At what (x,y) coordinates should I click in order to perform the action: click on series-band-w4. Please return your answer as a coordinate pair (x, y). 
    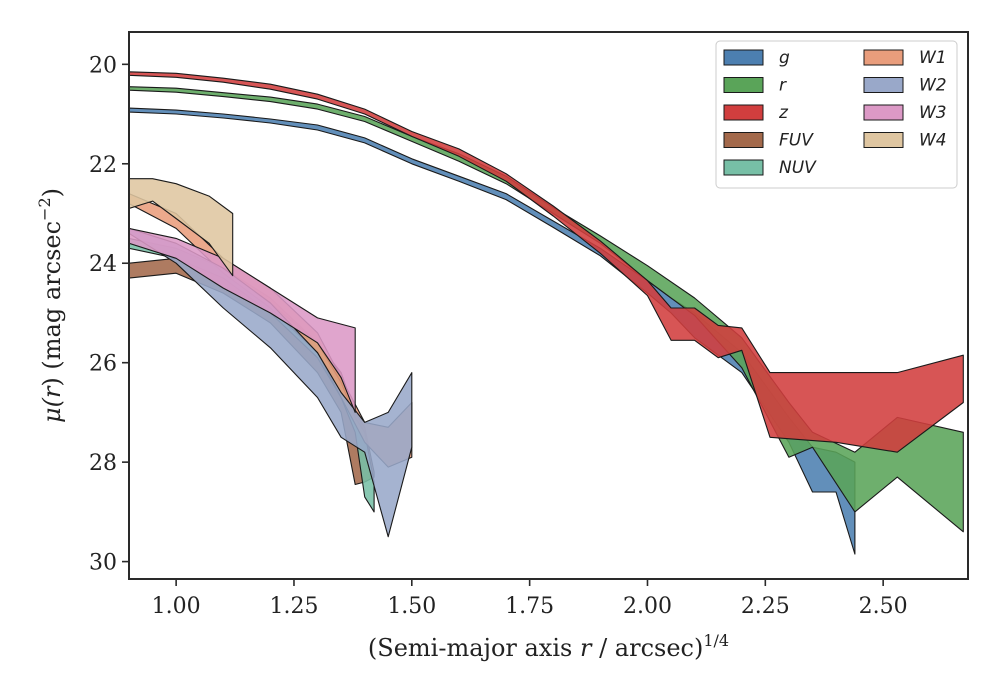
    Looking at the image, I should click on (181, 227).